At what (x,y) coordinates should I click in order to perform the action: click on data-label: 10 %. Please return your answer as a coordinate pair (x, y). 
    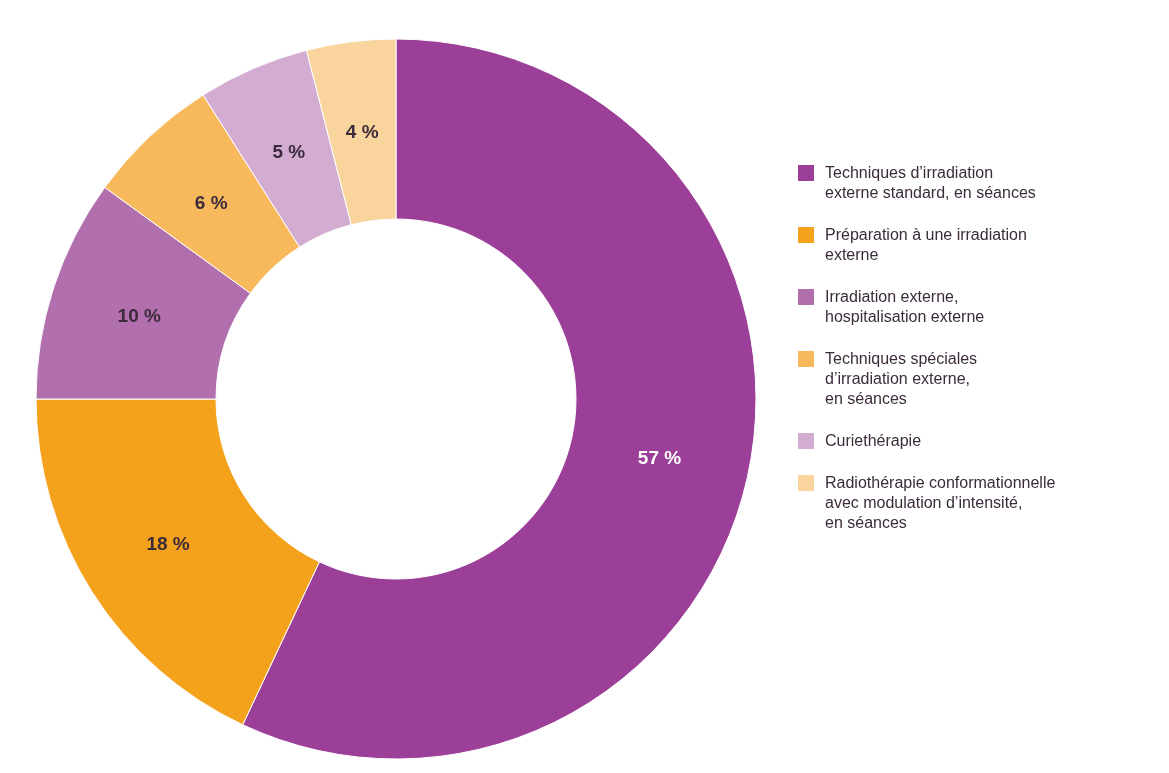
    Looking at the image, I should click on (139, 316).